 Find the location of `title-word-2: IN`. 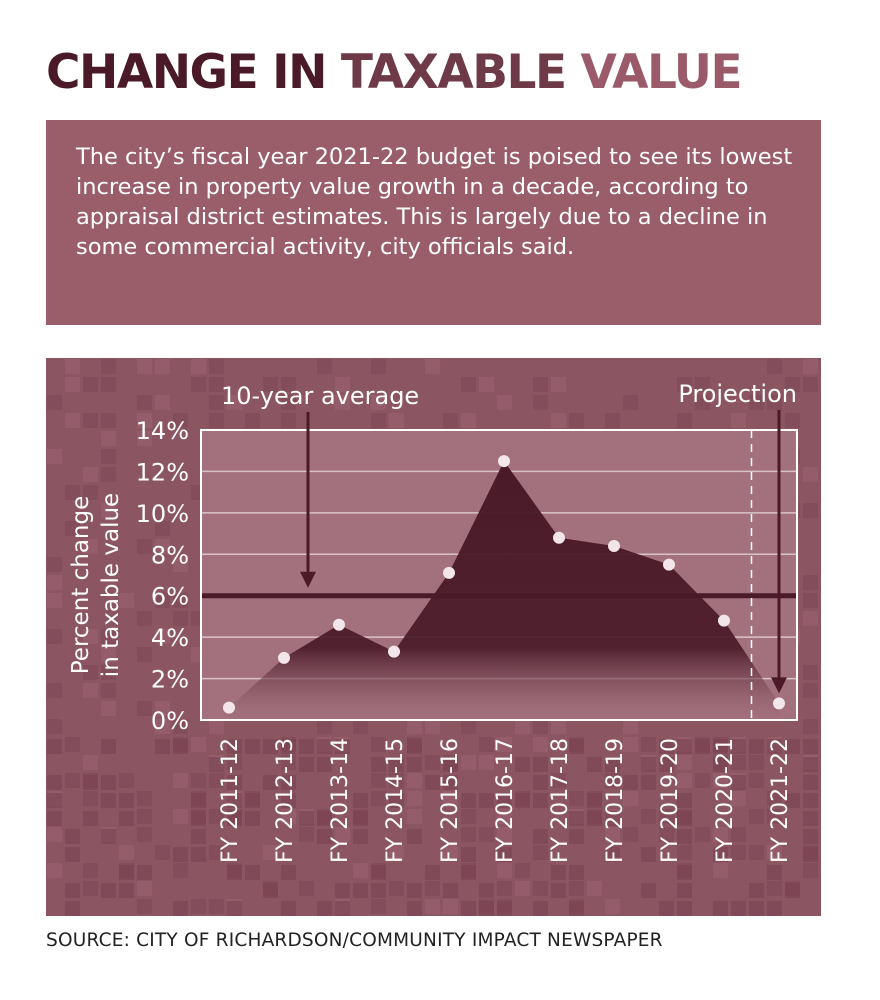

title-word-2: IN is located at coordinates (299, 72).